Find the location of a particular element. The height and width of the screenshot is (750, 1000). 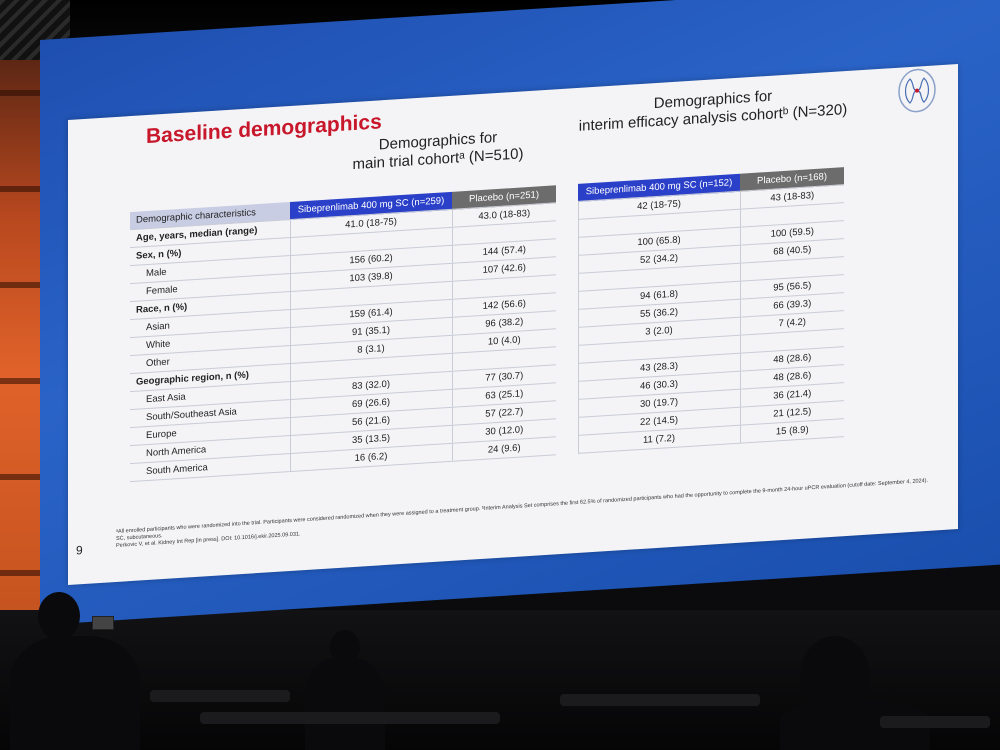

audience-head is located at coordinates (59, 616).